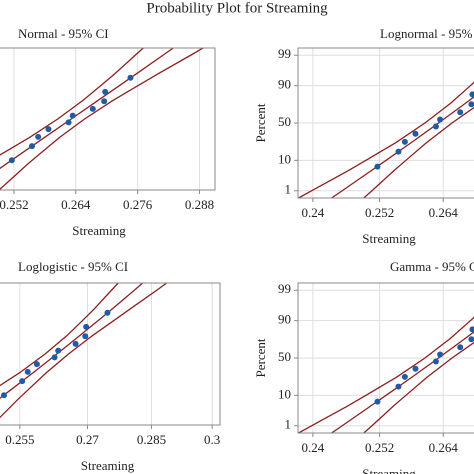 The image size is (474, 474). Describe the element at coordinates (87, 439) in the screenshot. I see `x-tick-label: 0.27` at that location.